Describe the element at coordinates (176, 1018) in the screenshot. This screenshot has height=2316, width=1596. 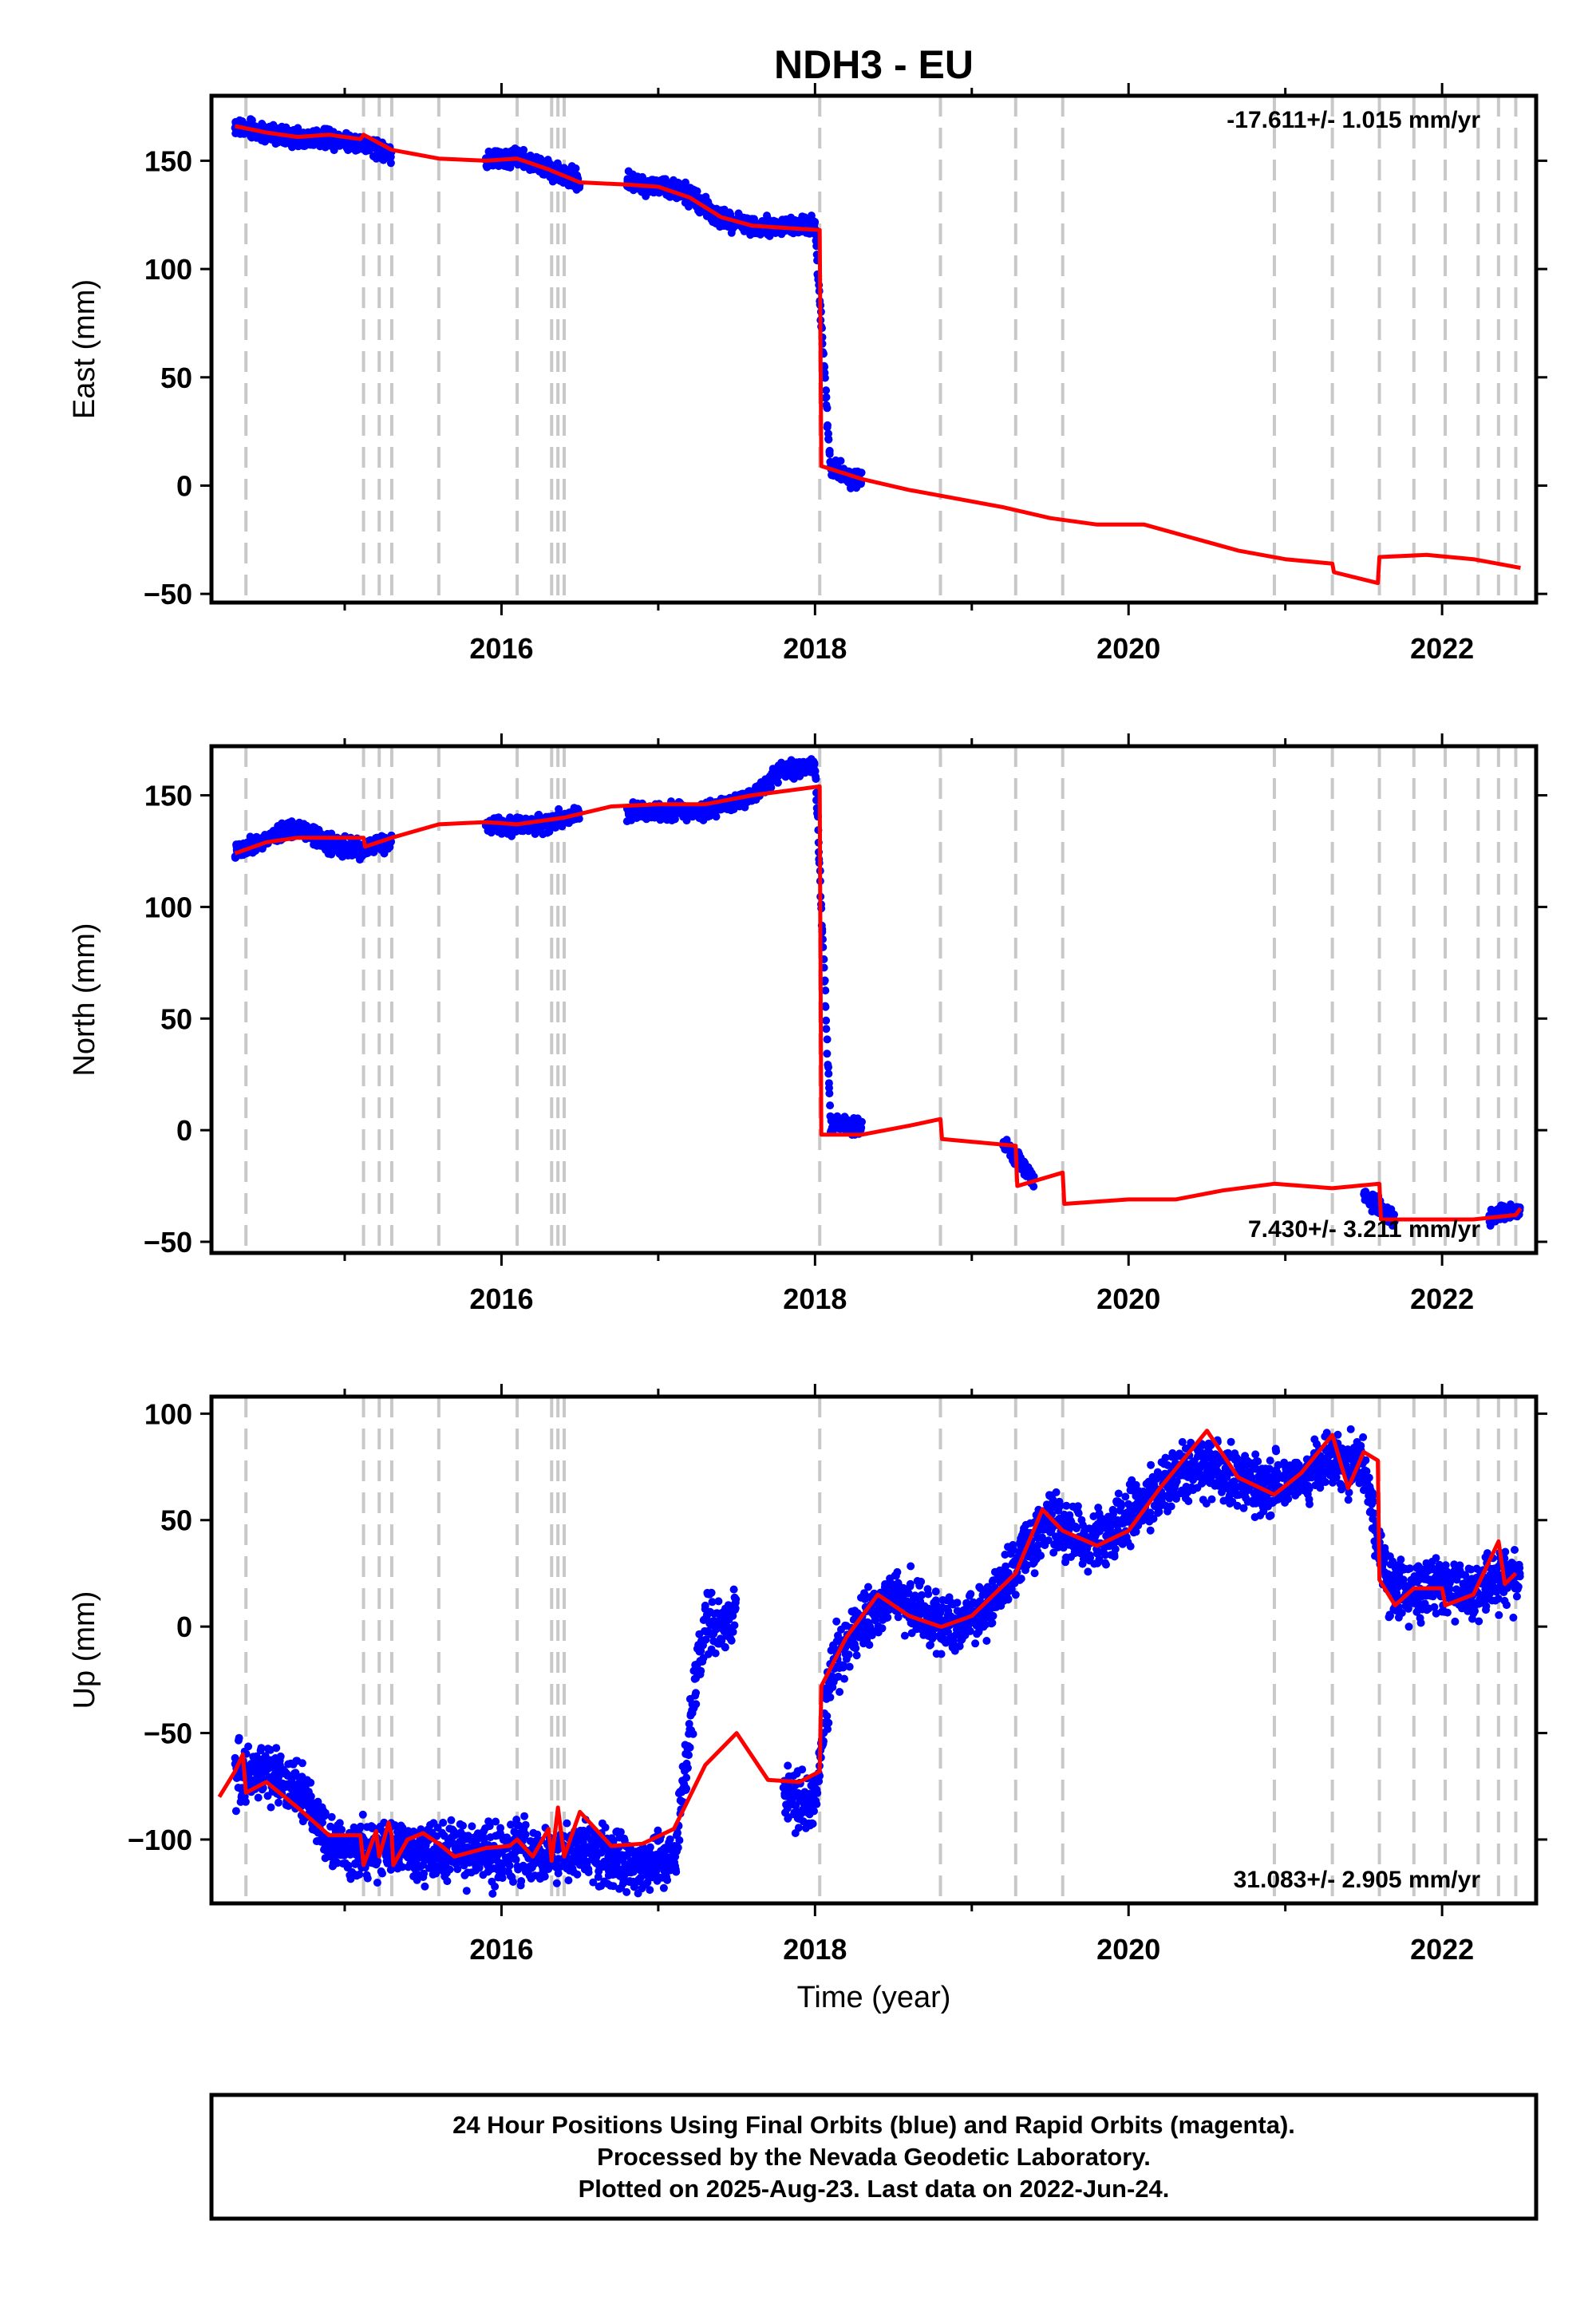
I see `north-y-tick-label: 50` at that location.